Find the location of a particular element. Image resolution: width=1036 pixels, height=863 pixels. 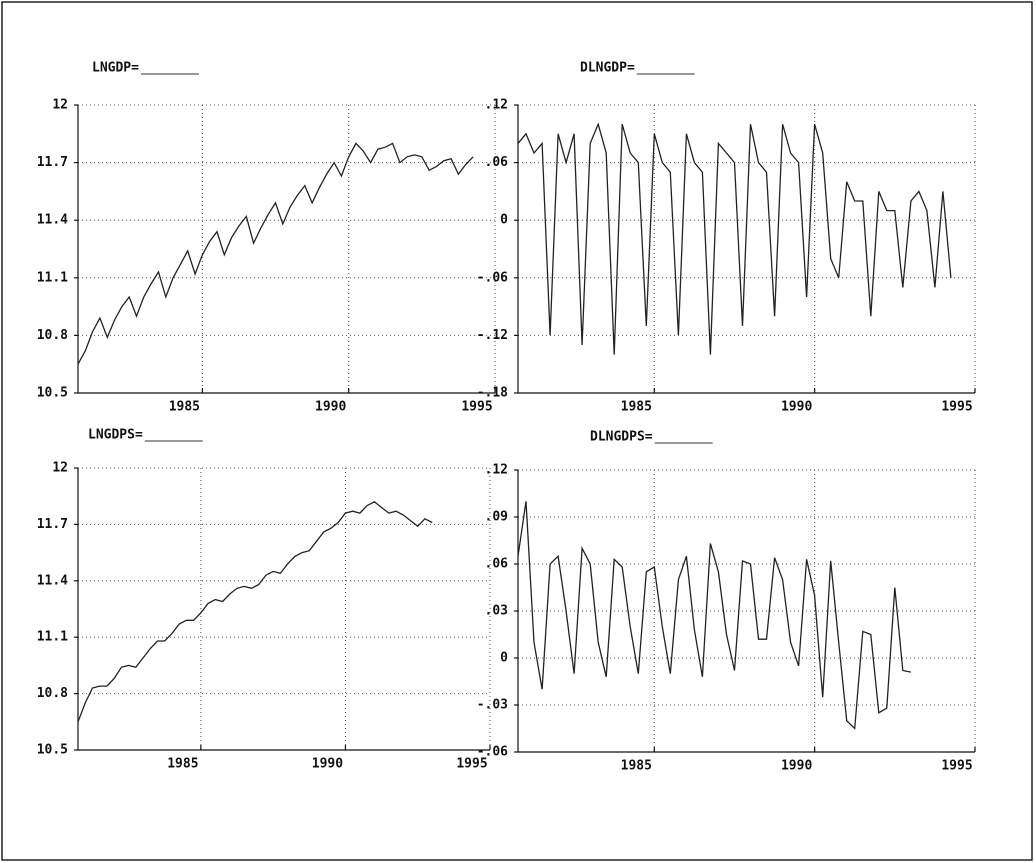

chart-title: LNGDP= is located at coordinates (115, 68).